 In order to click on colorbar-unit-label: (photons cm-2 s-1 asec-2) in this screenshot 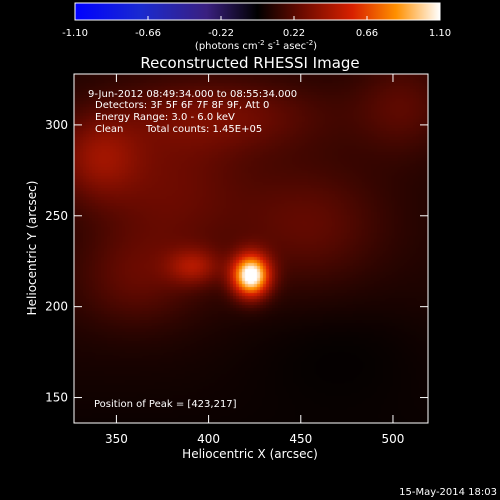, I will do `click(256, 45)`.